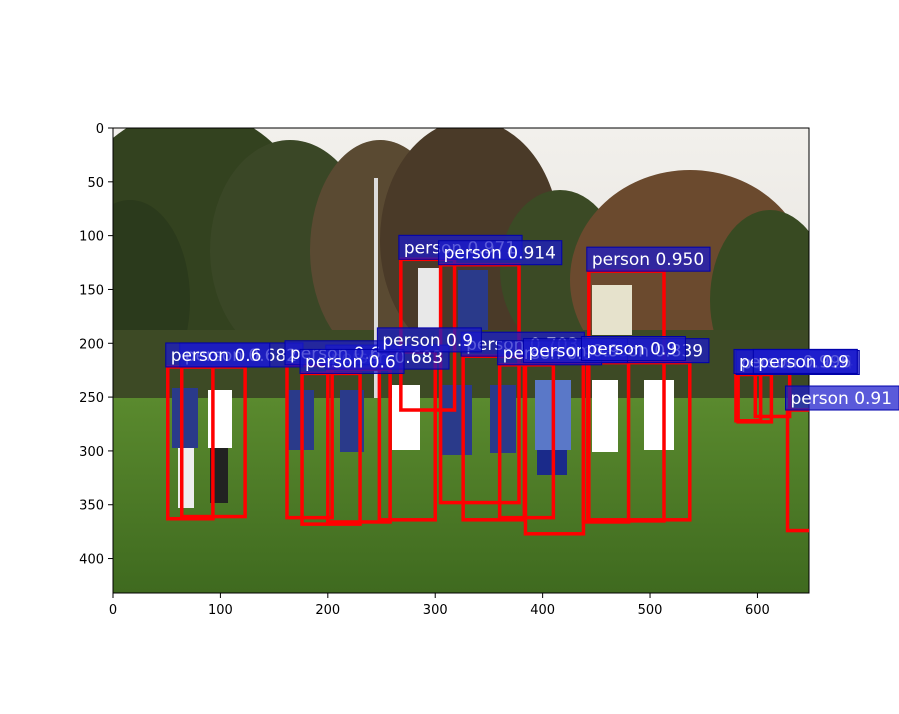 The height and width of the screenshot is (714, 899). I want to click on x-tick-label: 500, so click(650, 610).